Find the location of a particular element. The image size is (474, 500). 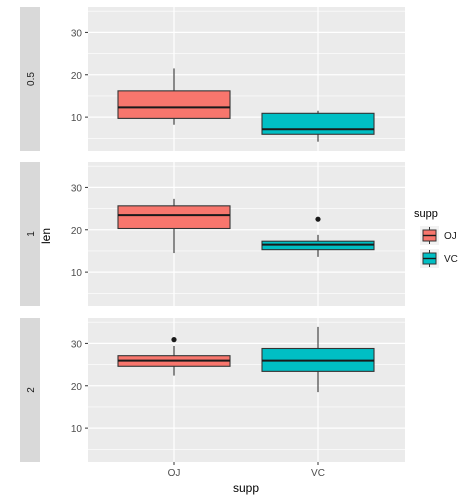

x-axis-title: supp is located at coordinates (246, 488).